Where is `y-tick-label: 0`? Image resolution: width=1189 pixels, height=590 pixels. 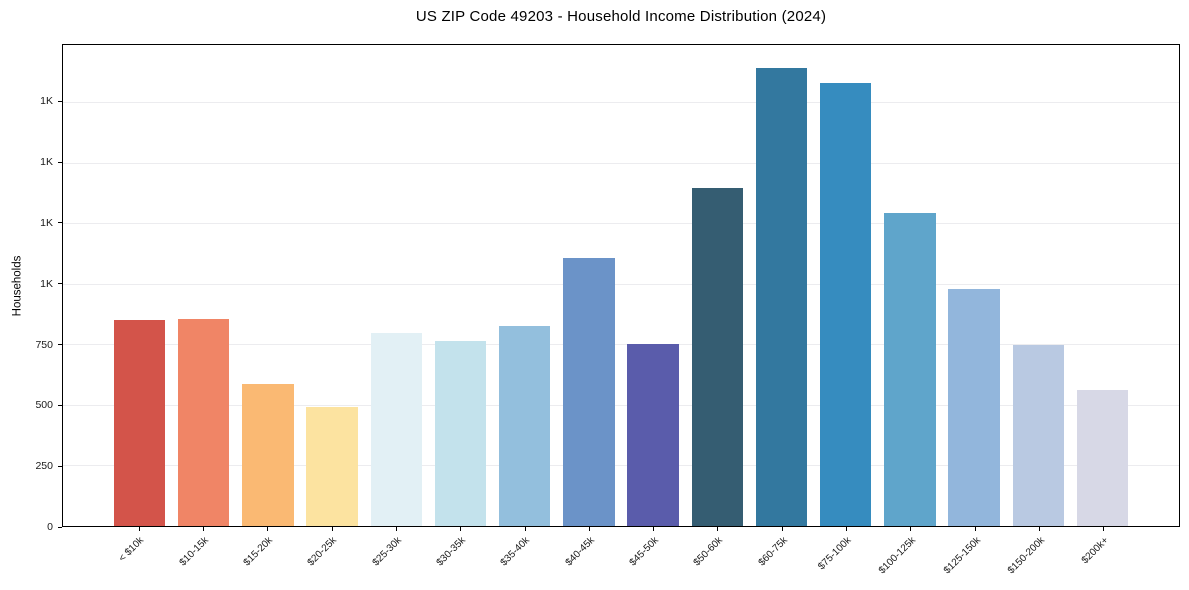
y-tick-label: 0 is located at coordinates (50, 527).